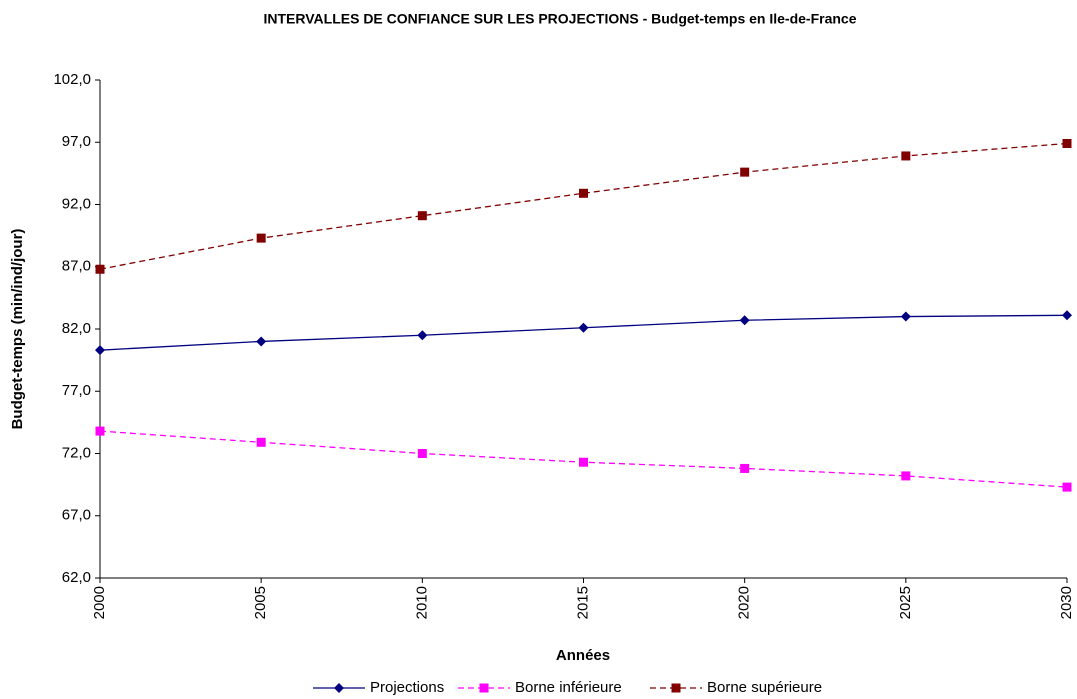  Describe the element at coordinates (583, 655) in the screenshot. I see `x-axis-label: Années` at that location.